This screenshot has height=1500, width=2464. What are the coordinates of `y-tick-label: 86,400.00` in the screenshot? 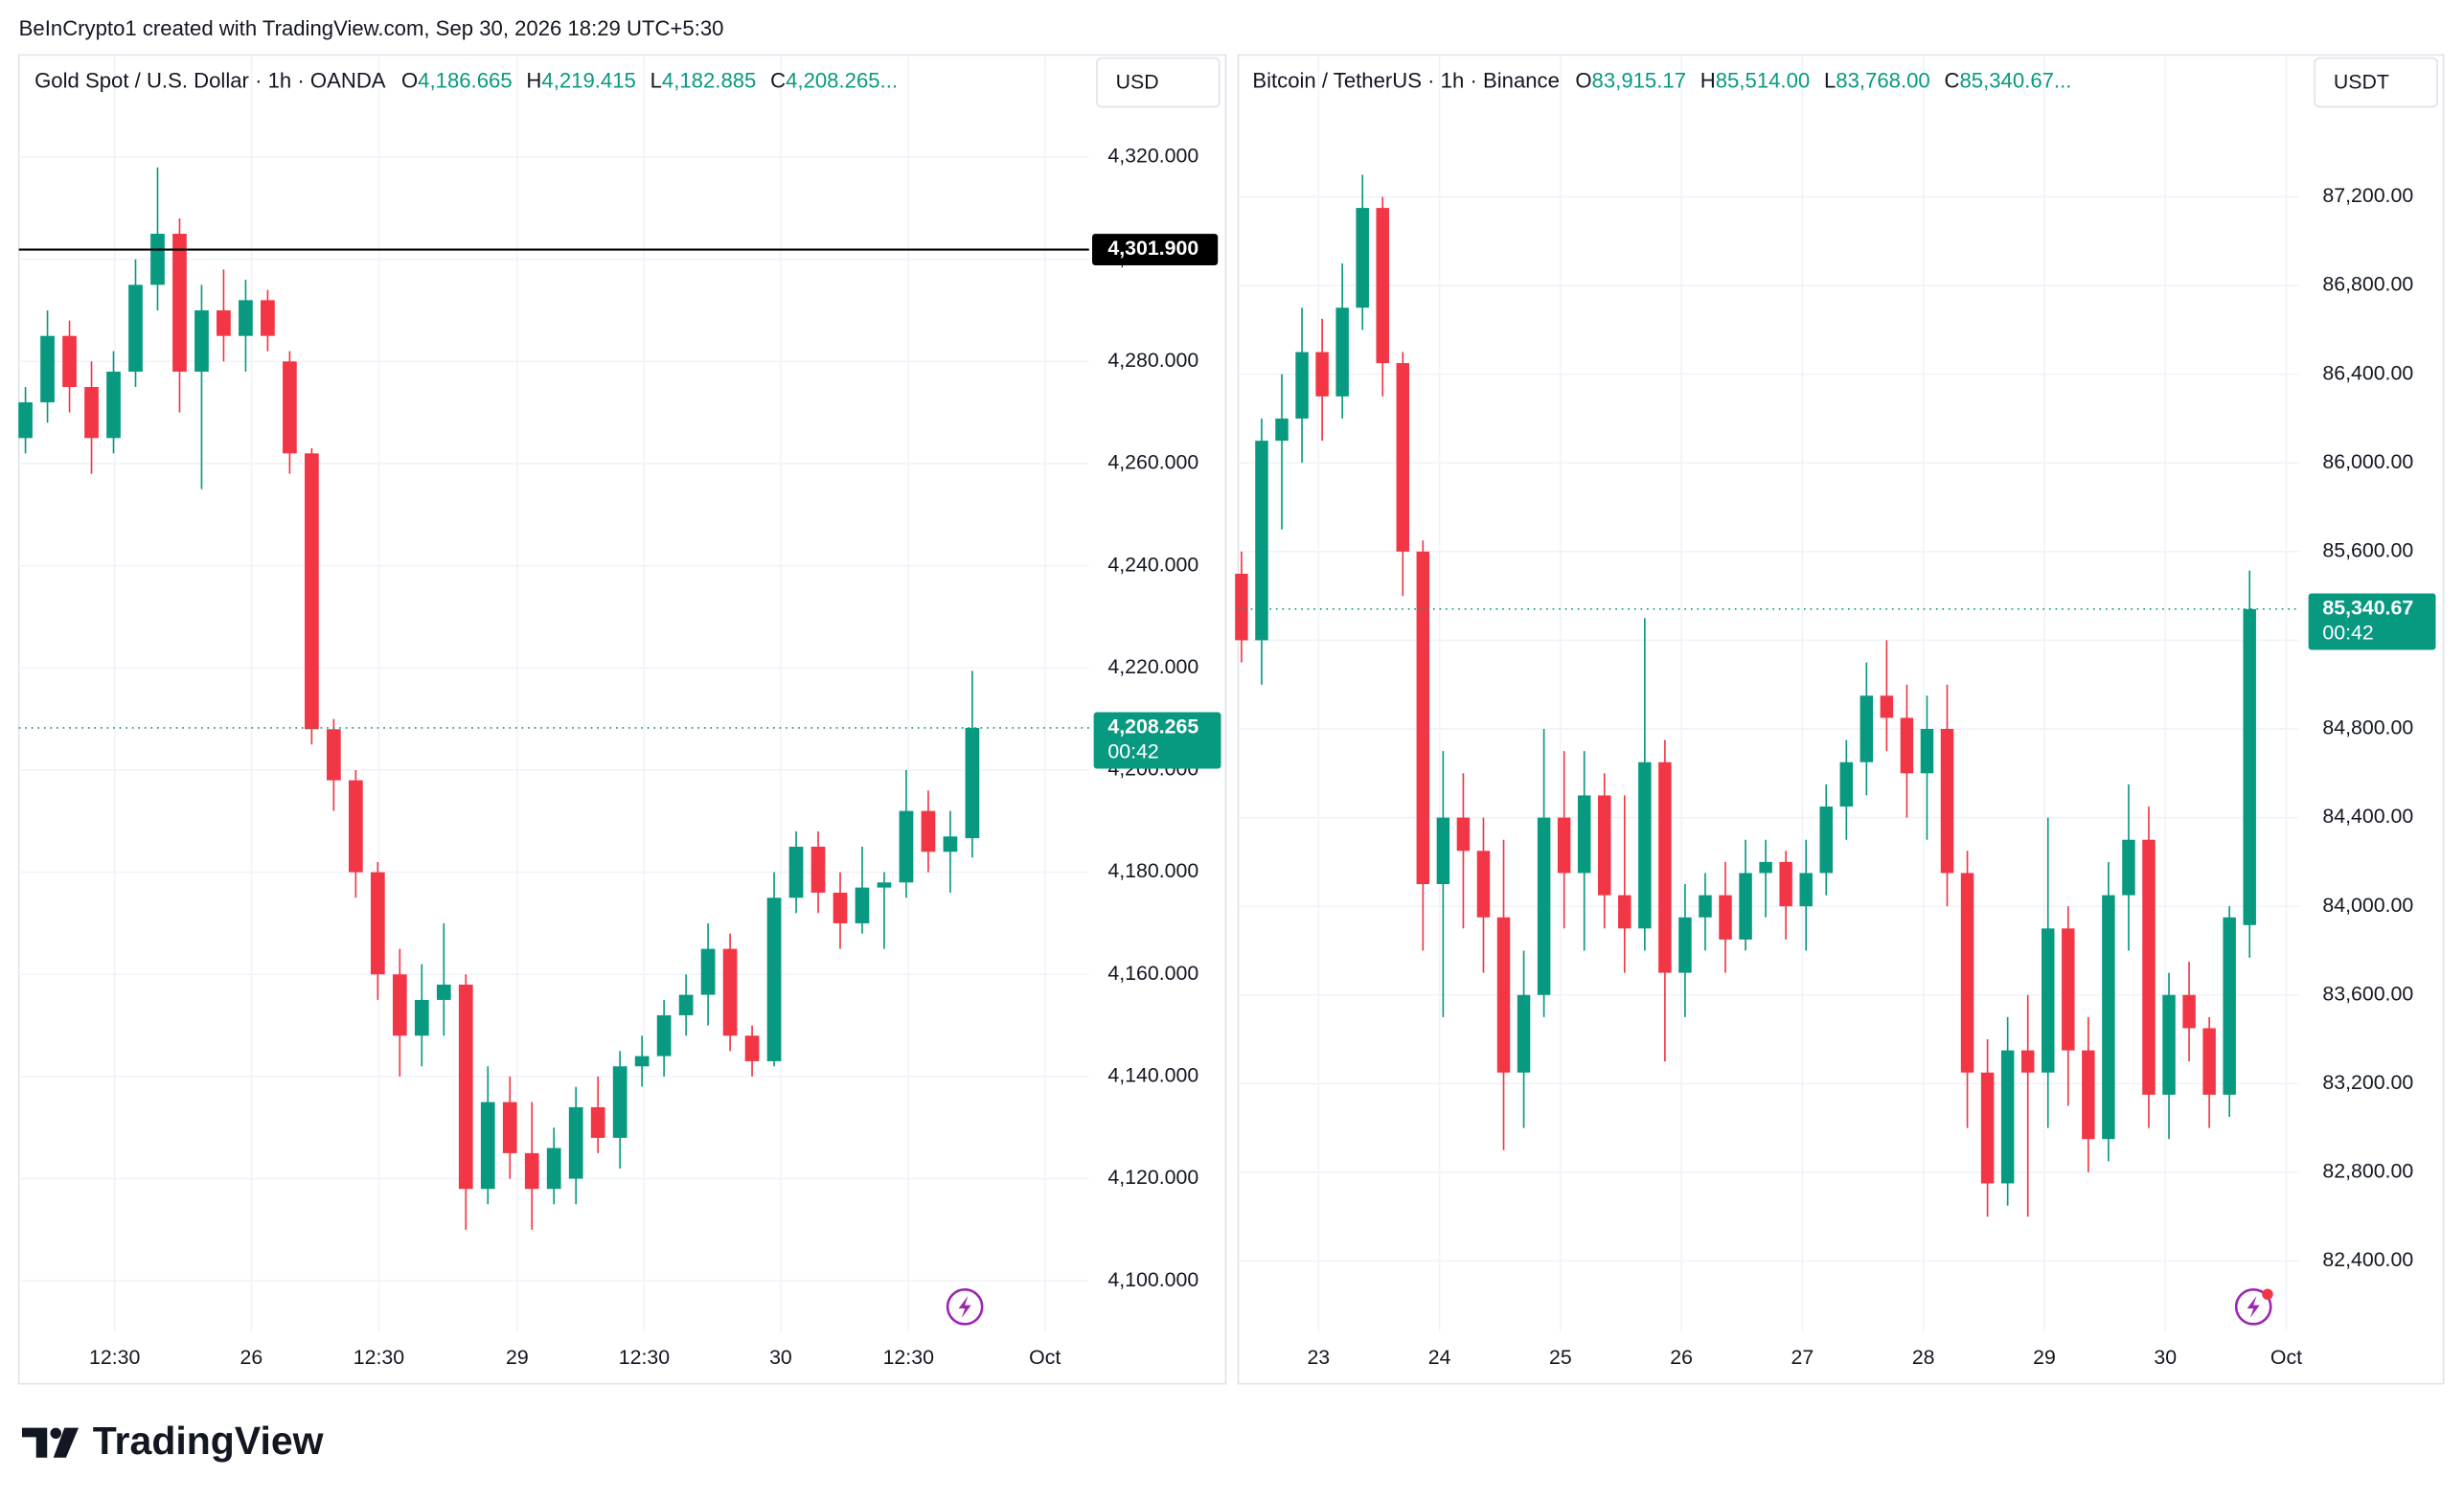 It's located at (2367, 372).